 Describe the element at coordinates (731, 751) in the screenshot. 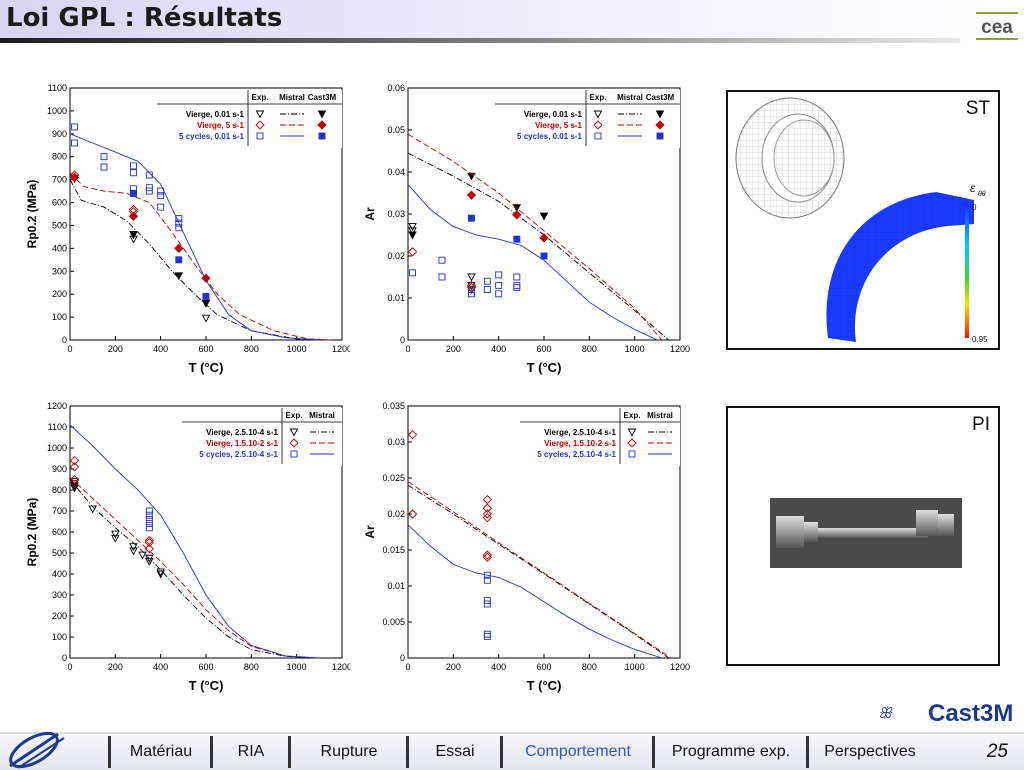

I see `nav-item-programme-exp: Programme exp.` at that location.